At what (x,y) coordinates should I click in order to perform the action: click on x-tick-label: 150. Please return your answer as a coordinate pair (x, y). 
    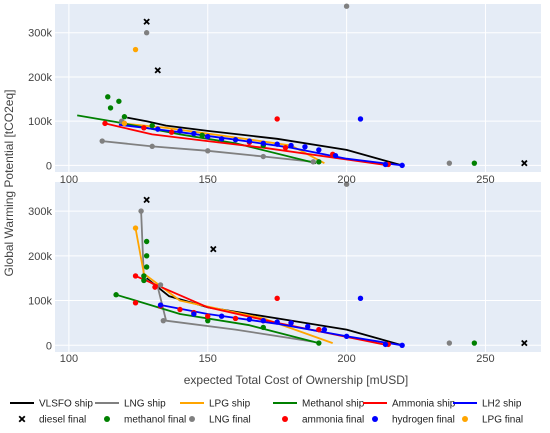
    Looking at the image, I should click on (208, 180).